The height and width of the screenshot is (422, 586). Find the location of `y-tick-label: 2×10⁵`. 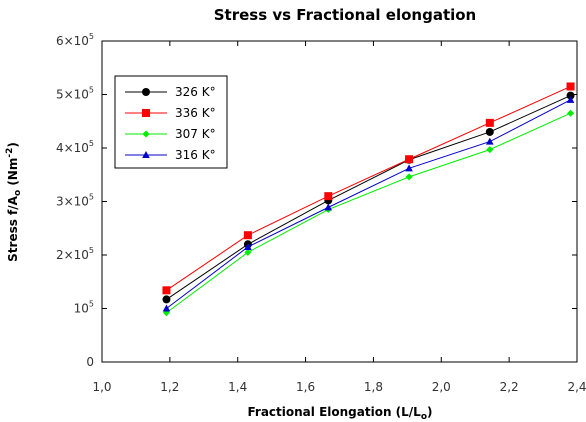

y-tick-label: 2×10⁵ is located at coordinates (75, 254).